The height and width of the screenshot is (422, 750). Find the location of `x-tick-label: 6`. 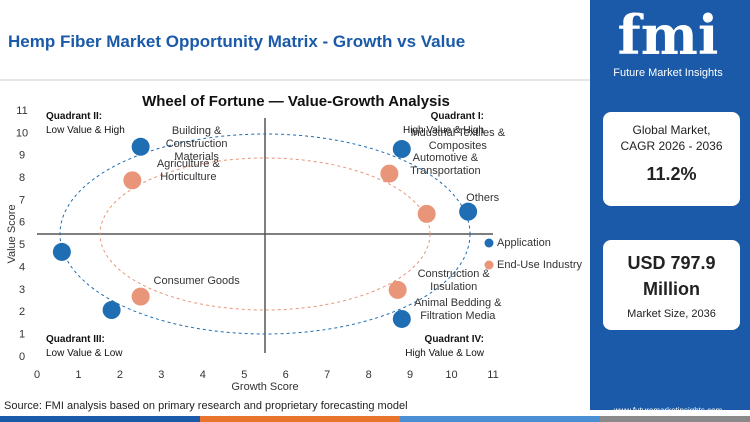

x-tick-label: 6 is located at coordinates (286, 375).